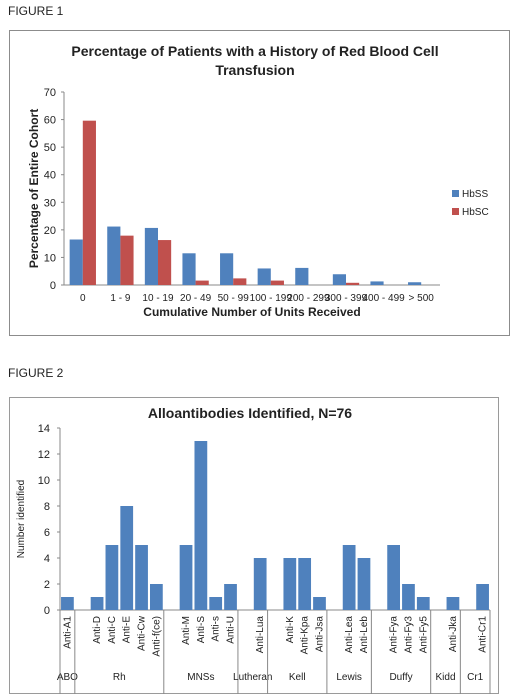  I want to click on x-tick-label: Anti-f(ce), so click(156, 636).